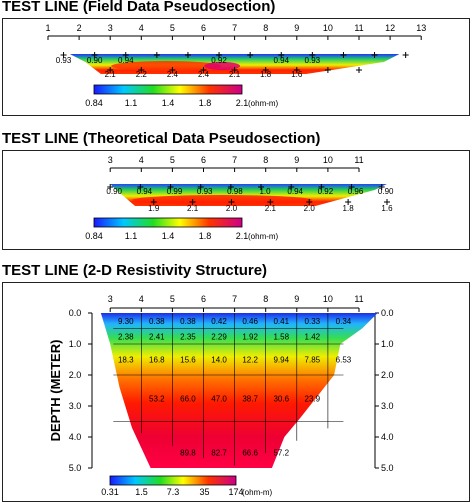 This screenshot has height=503, width=474. I want to click on panel2-value: 0.94, so click(145, 191).